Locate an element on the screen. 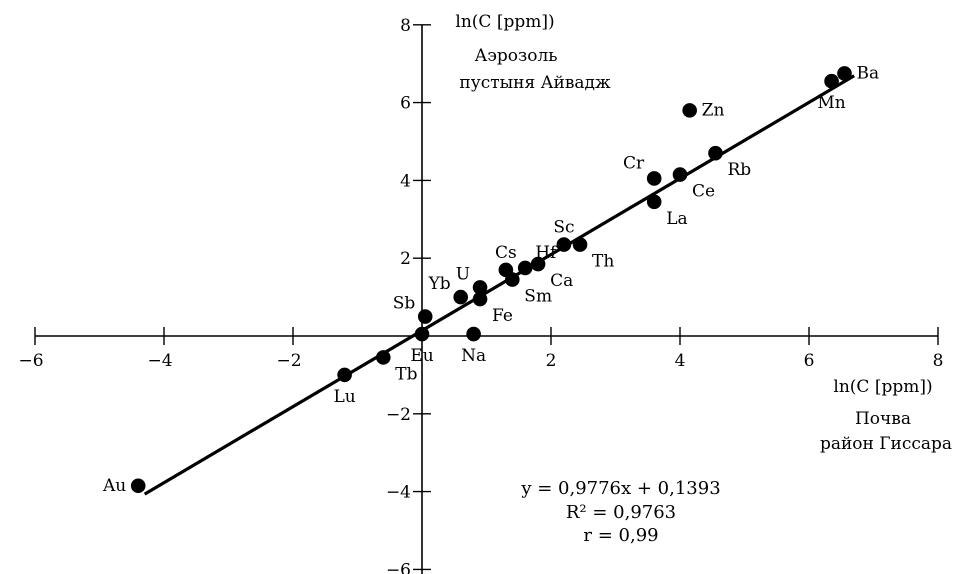  point-label-cs: Cs is located at coordinates (506, 253).